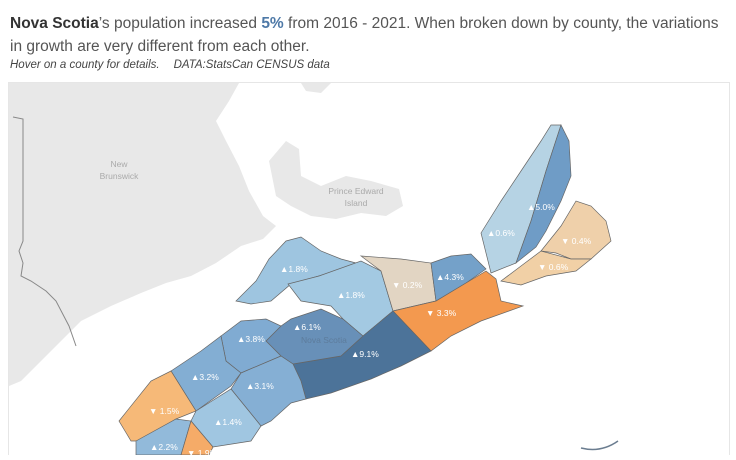 The image size is (736, 460). Describe the element at coordinates (316, 88) in the screenshot. I see `north-land` at that location.